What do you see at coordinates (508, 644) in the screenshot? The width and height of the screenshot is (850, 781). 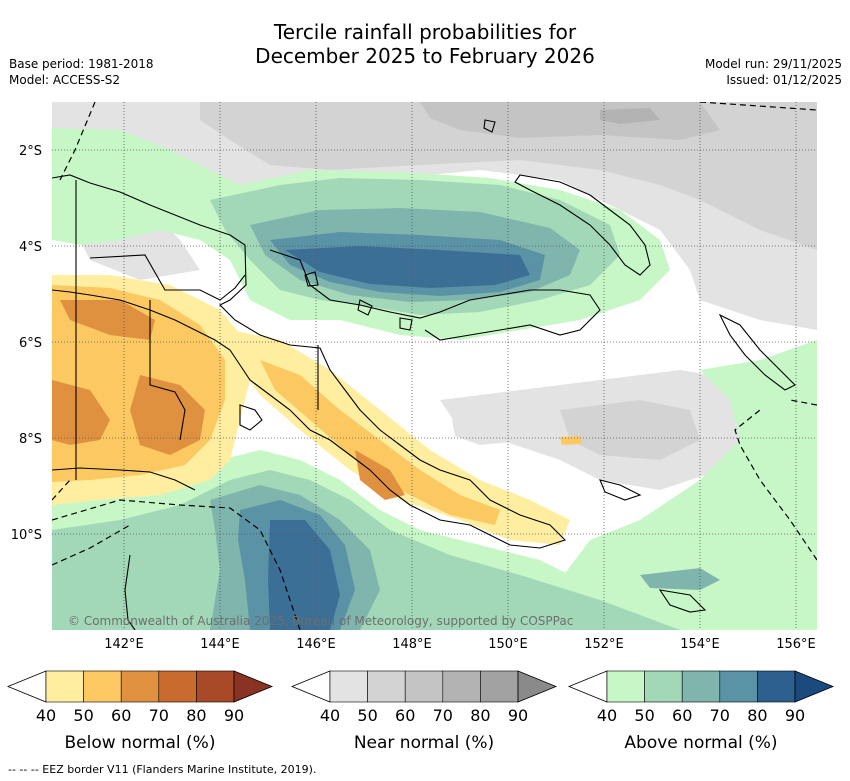 I see `lon-label: 150°E` at bounding box center [508, 644].